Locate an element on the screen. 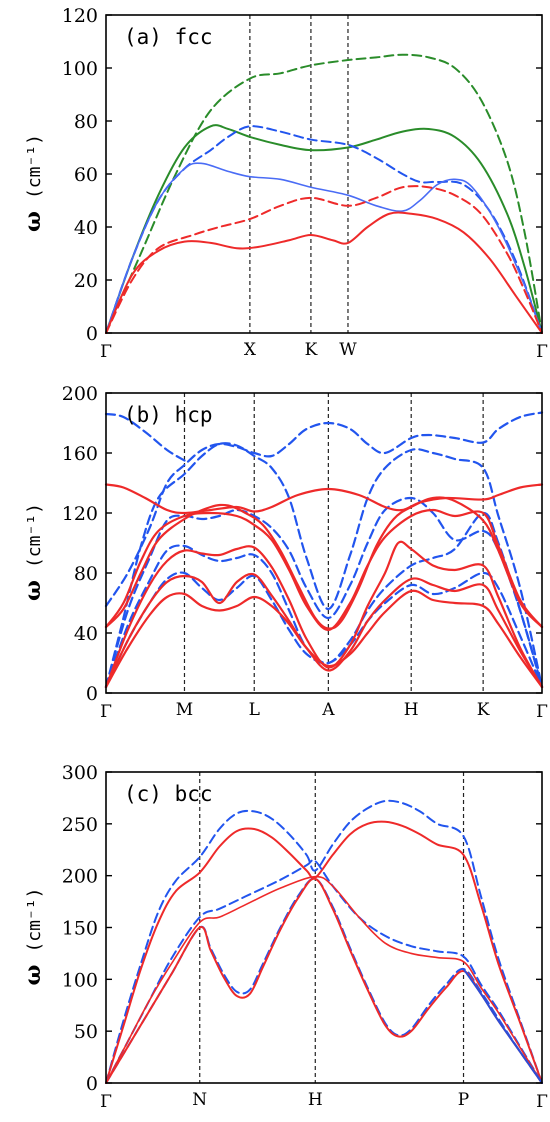 Image resolution: width=550 pixels, height=1122 pixels. x-tick-label-L: L is located at coordinates (254, 710).